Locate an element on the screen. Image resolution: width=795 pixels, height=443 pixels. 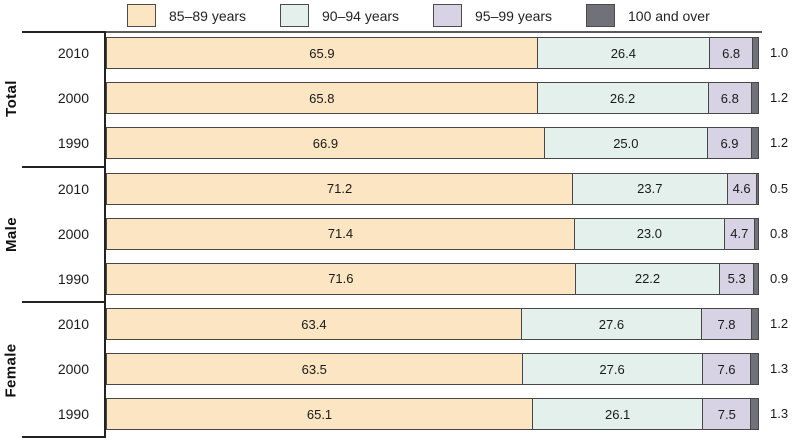
legend-item: 90–94 years is located at coordinates (356, 15).